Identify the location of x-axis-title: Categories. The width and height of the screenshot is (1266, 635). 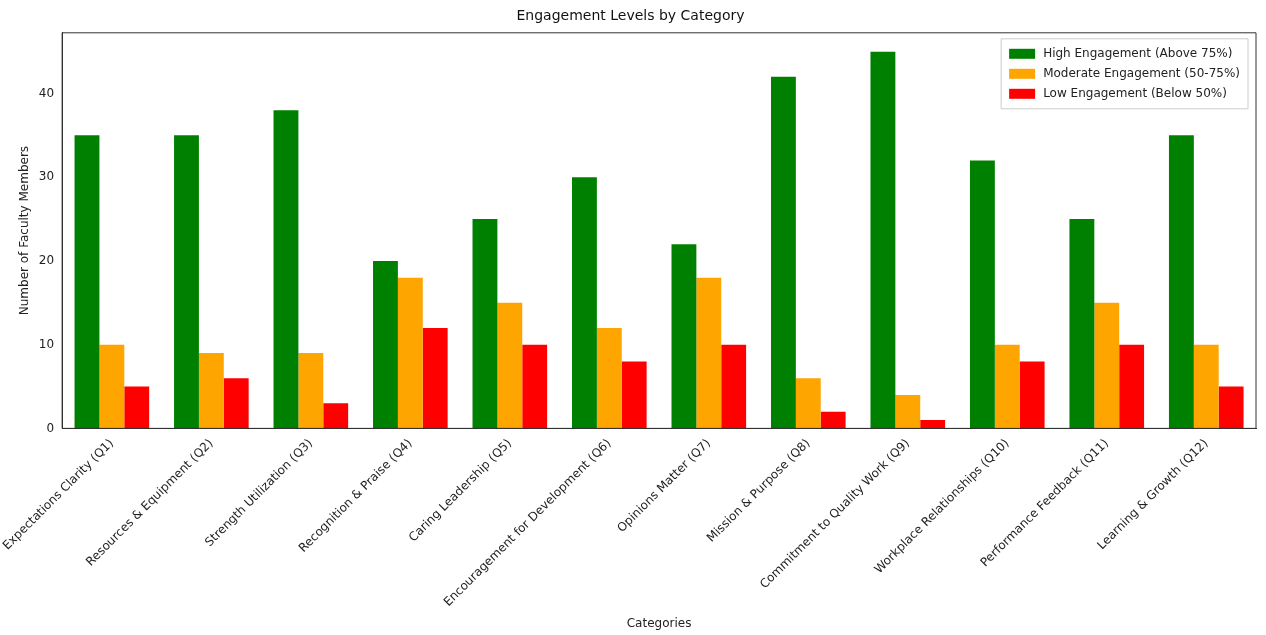
(659, 622).